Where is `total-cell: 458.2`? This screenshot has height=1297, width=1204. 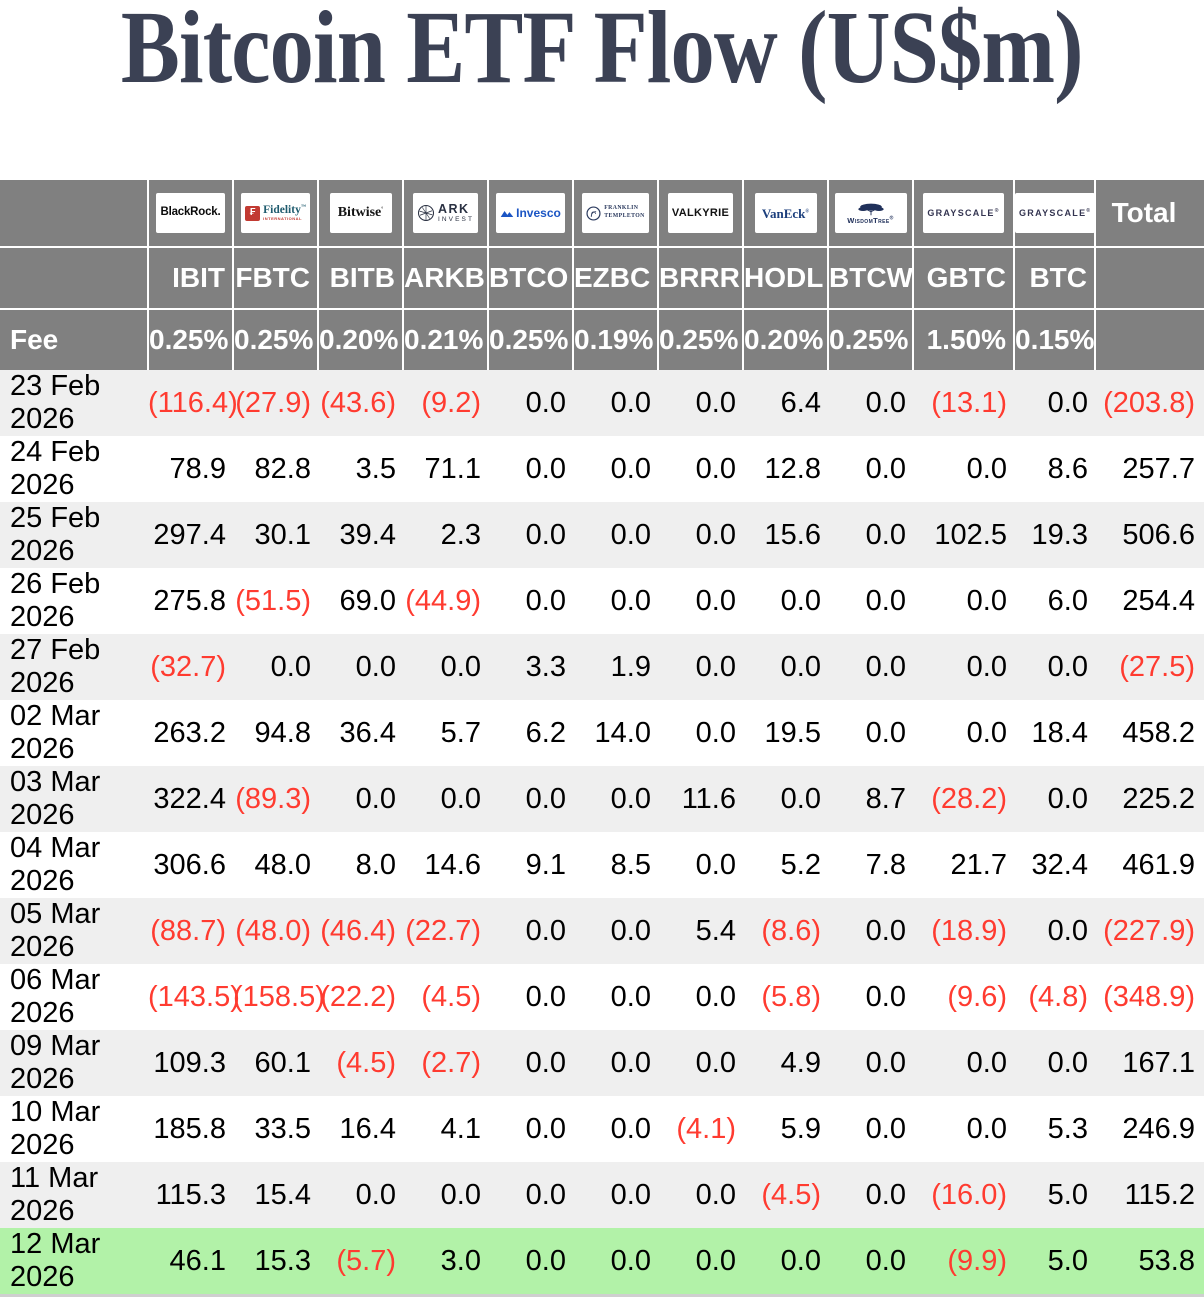 total-cell: 458.2 is located at coordinates (1158, 732).